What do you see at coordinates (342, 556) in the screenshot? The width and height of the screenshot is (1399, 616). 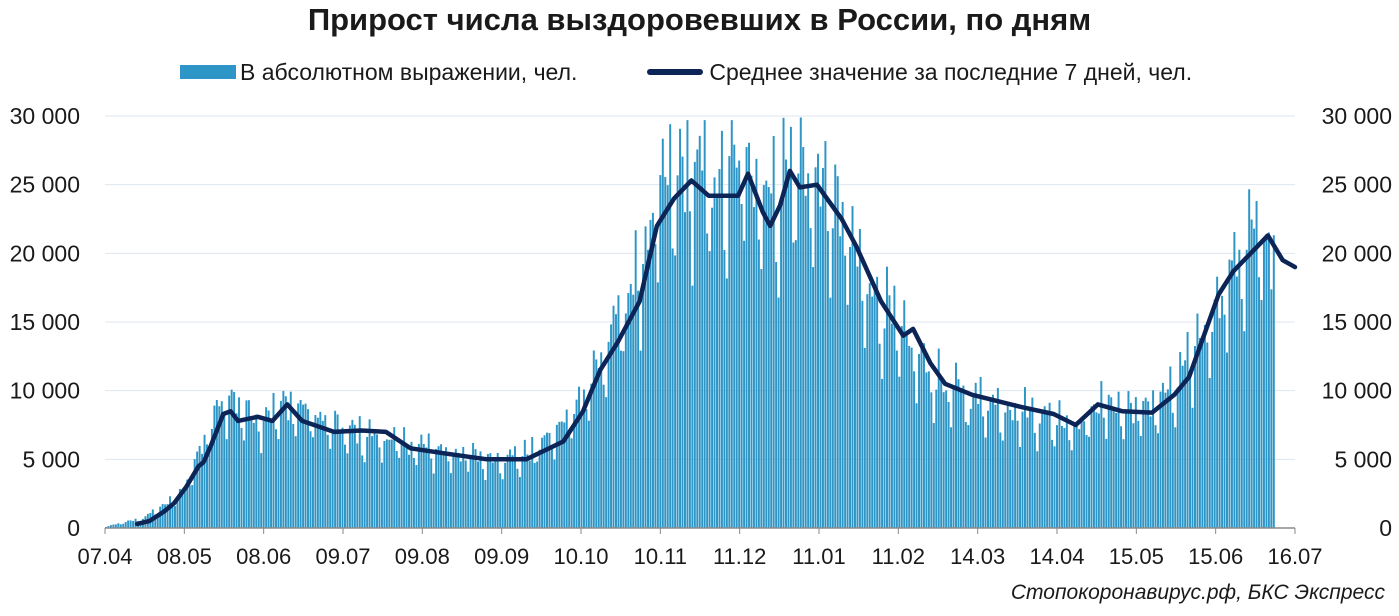 I see `x-tick-label: 09.07` at bounding box center [342, 556].